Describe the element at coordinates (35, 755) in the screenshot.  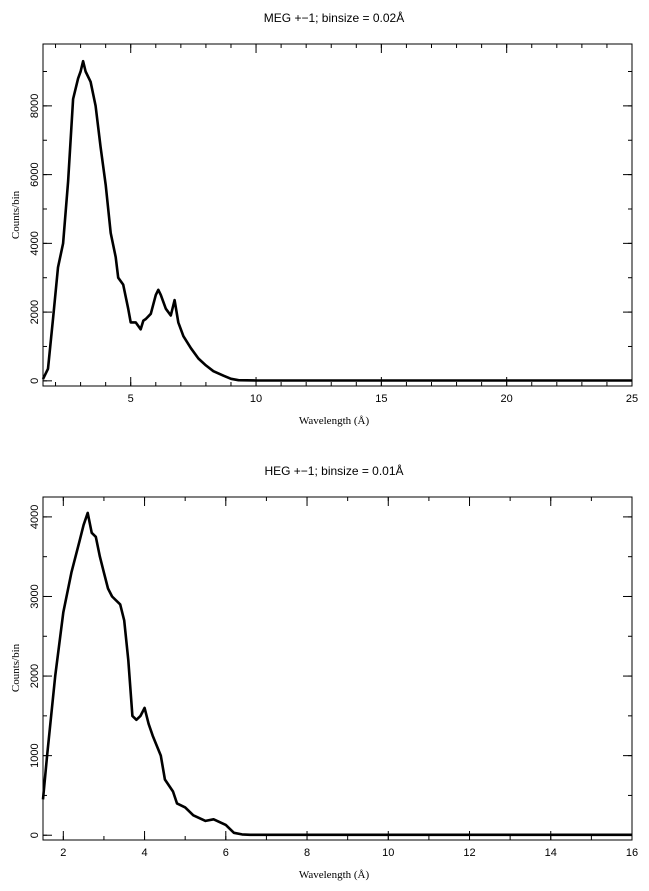
I see `y-tick-label: 1000` at that location.